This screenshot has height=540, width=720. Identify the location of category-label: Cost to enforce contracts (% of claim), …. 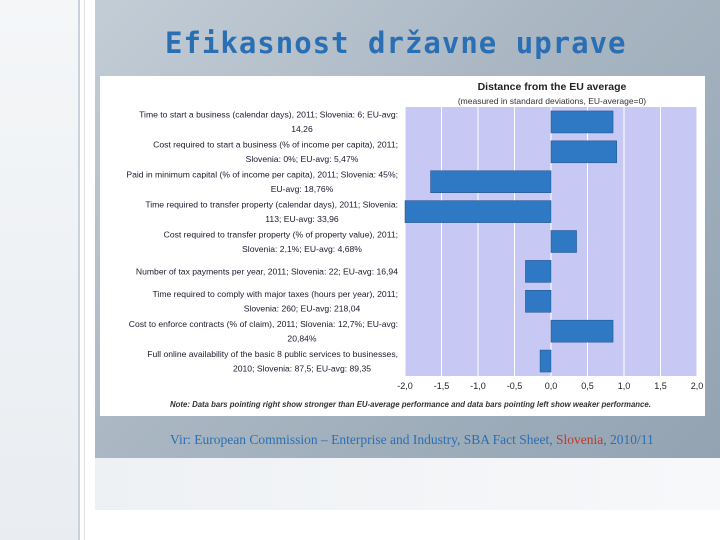
(263, 324).